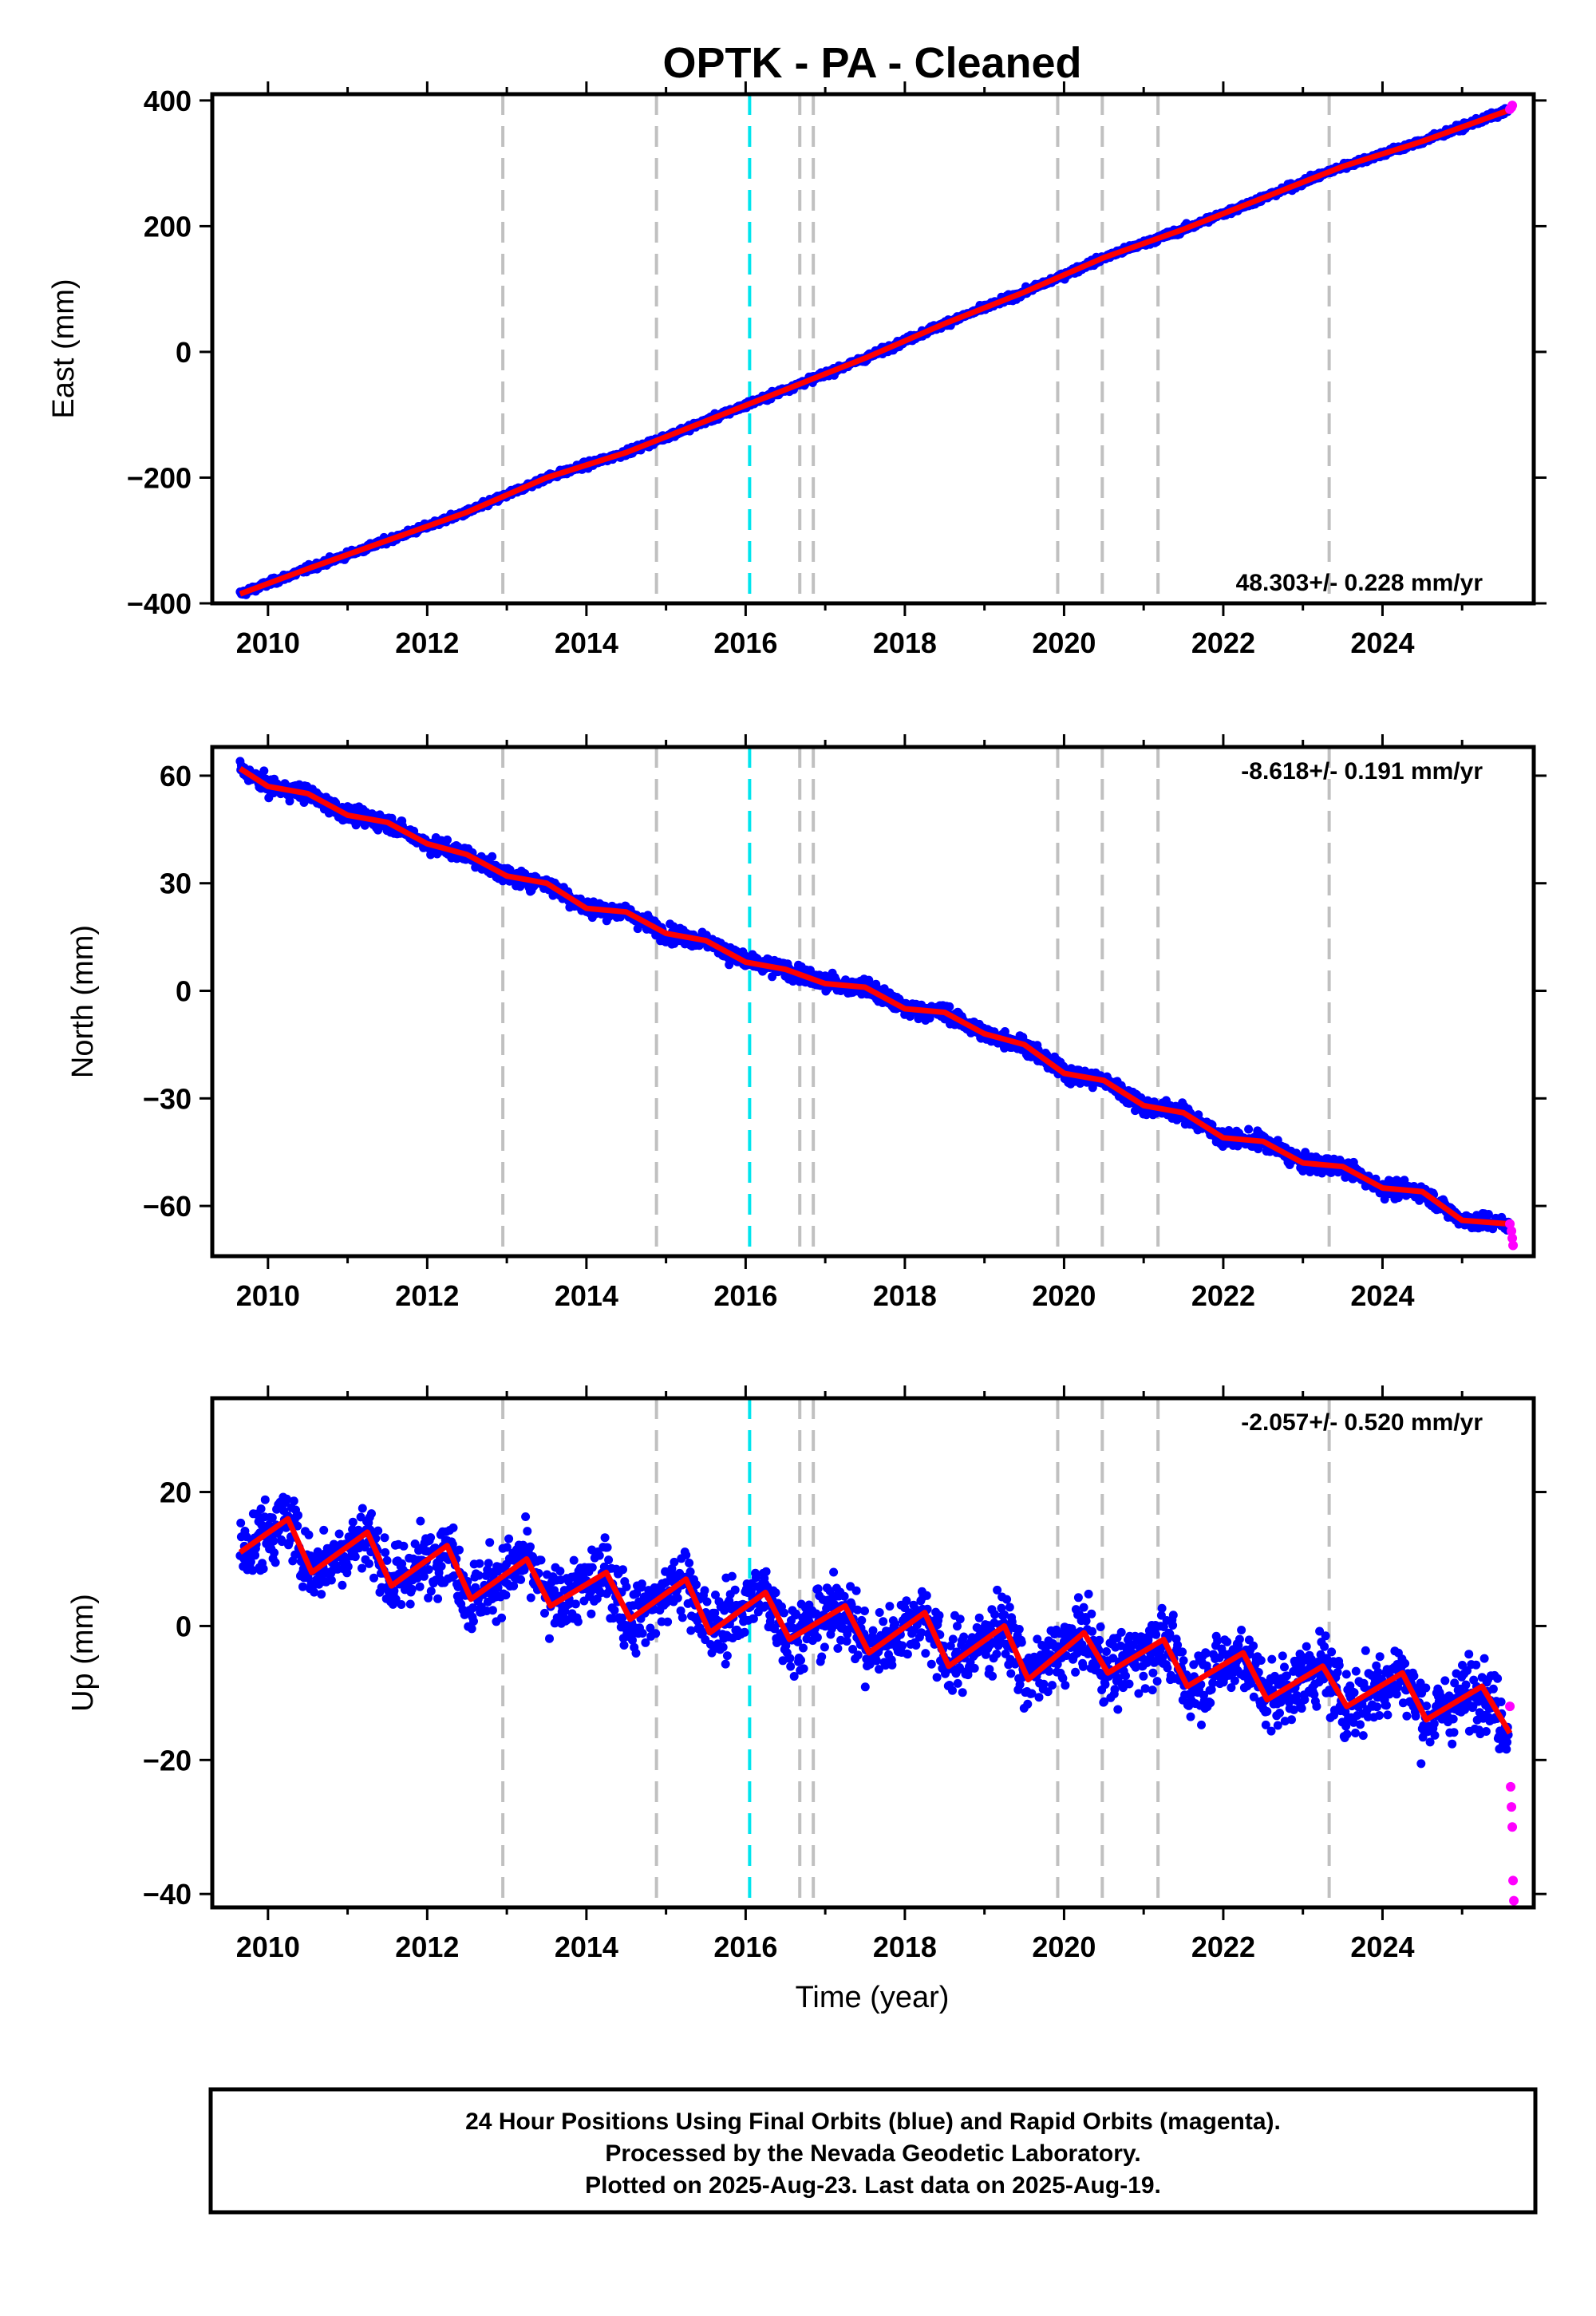 Image resolution: width=1596 pixels, height=2316 pixels. Describe the element at coordinates (1382, 1295) in the screenshot. I see `north-x-tick-label: 2024` at that location.